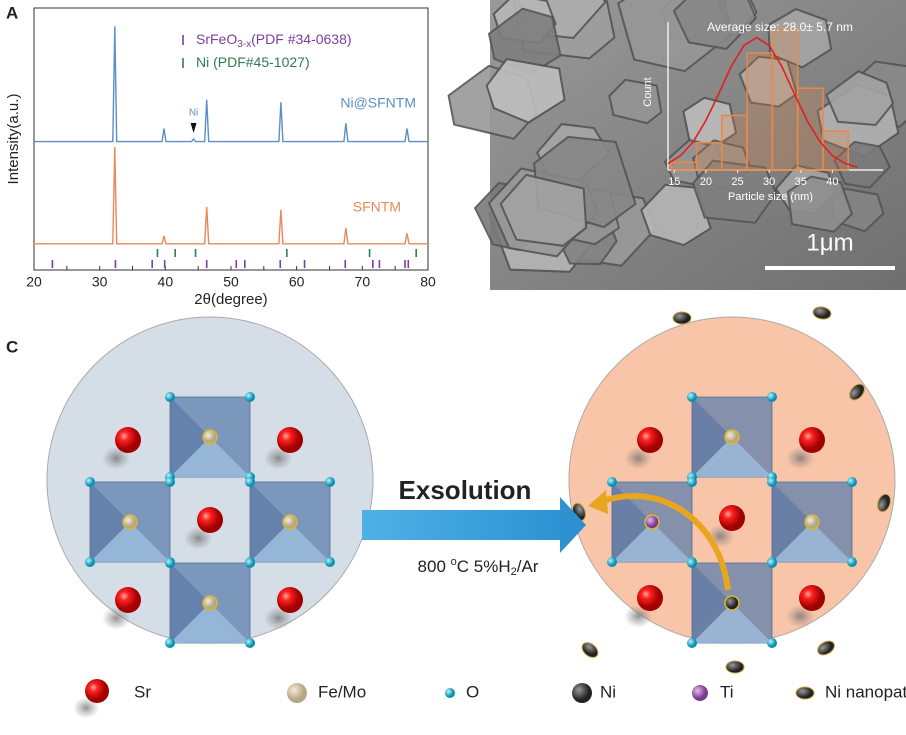  I want to click on annotation: Ni, so click(193, 113).